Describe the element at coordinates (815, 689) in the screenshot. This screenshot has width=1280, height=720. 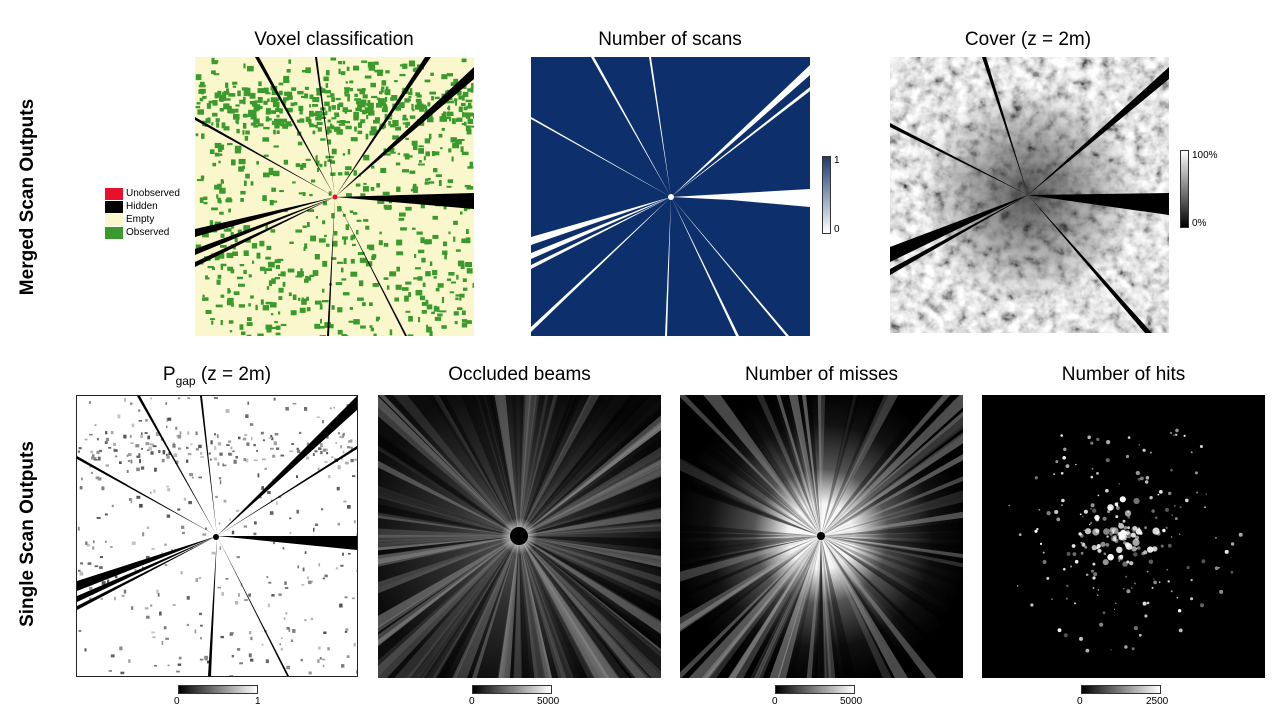
I see `misses-colorbar` at that location.